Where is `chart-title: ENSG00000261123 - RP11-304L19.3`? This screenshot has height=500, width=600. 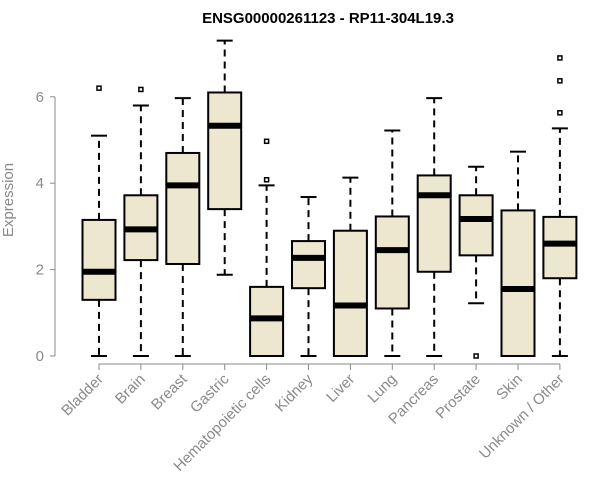 chart-title: ENSG00000261123 - RP11-304L19.3 is located at coordinates (328, 18).